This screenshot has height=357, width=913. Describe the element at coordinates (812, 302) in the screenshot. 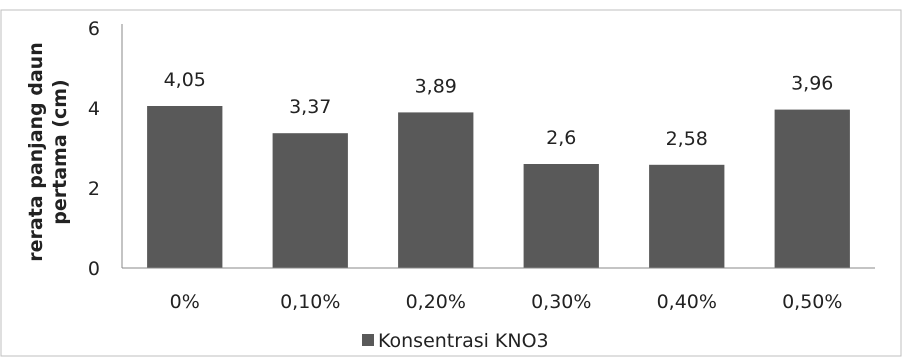

I see `x-category-label: 0,50%` at that location.